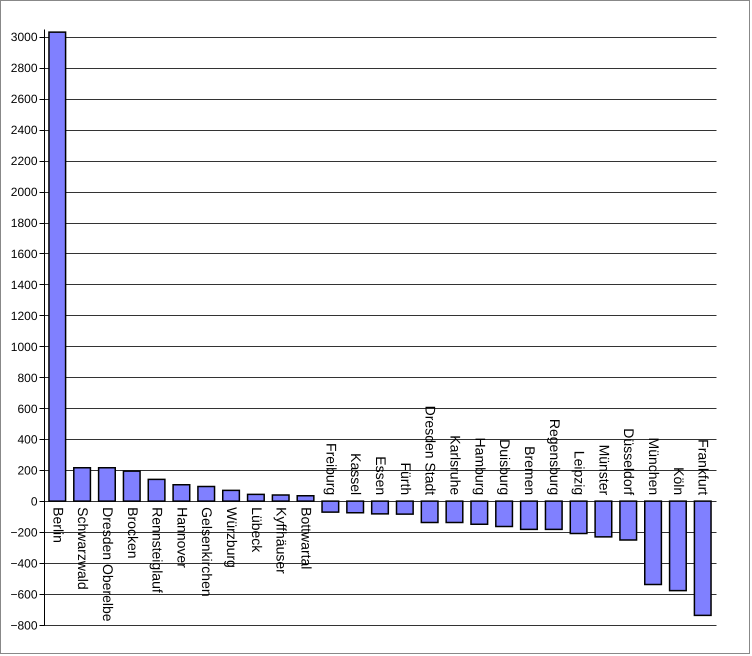  What do you see at coordinates (27, 471) in the screenshot?
I see `y-tick-label: 200` at bounding box center [27, 471].